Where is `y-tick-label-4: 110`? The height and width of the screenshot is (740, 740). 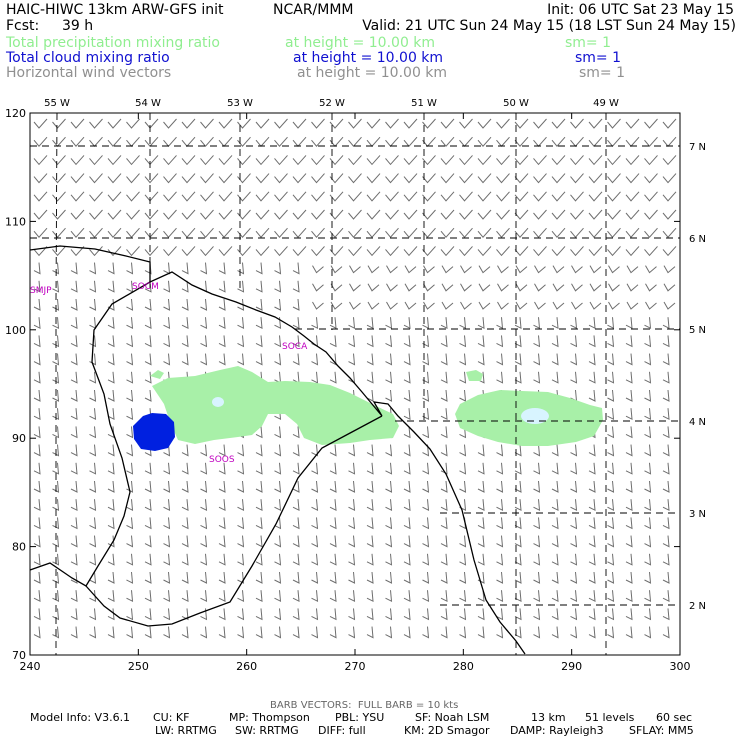
y-tick-label-4: 110 is located at coordinates (15, 221).